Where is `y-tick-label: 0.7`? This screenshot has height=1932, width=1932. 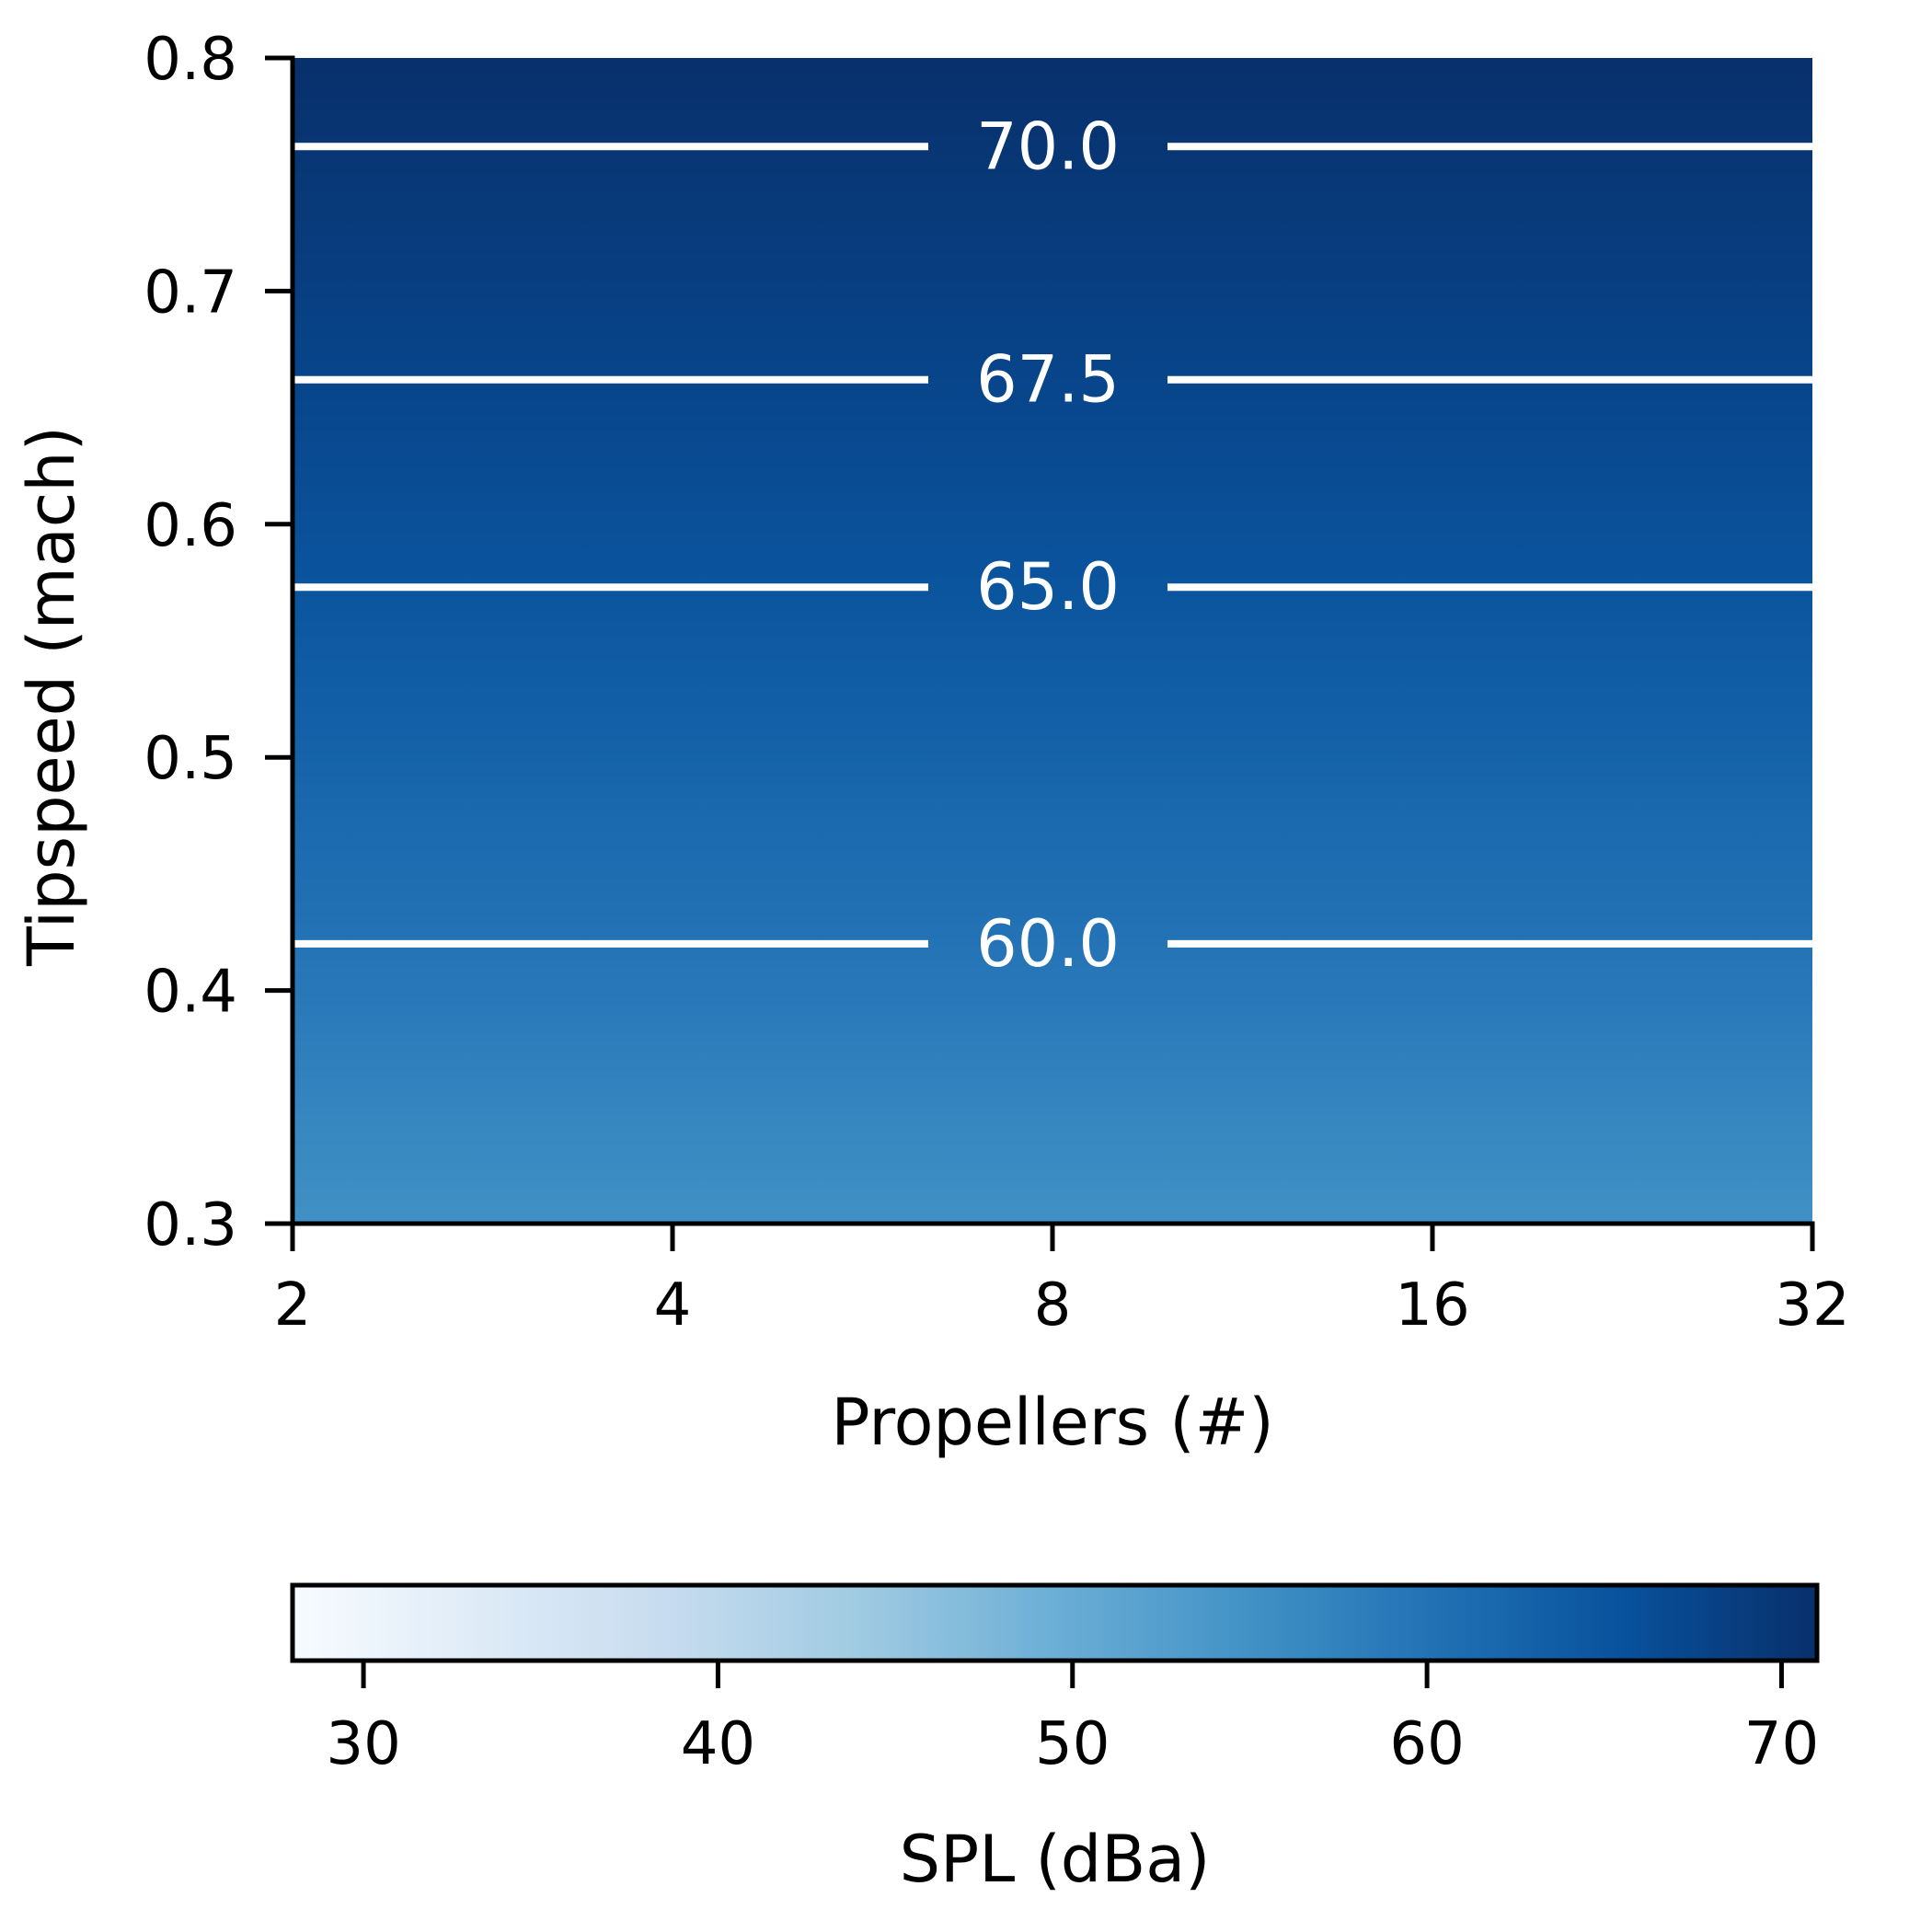 y-tick-label: 0.7 is located at coordinates (190, 293).